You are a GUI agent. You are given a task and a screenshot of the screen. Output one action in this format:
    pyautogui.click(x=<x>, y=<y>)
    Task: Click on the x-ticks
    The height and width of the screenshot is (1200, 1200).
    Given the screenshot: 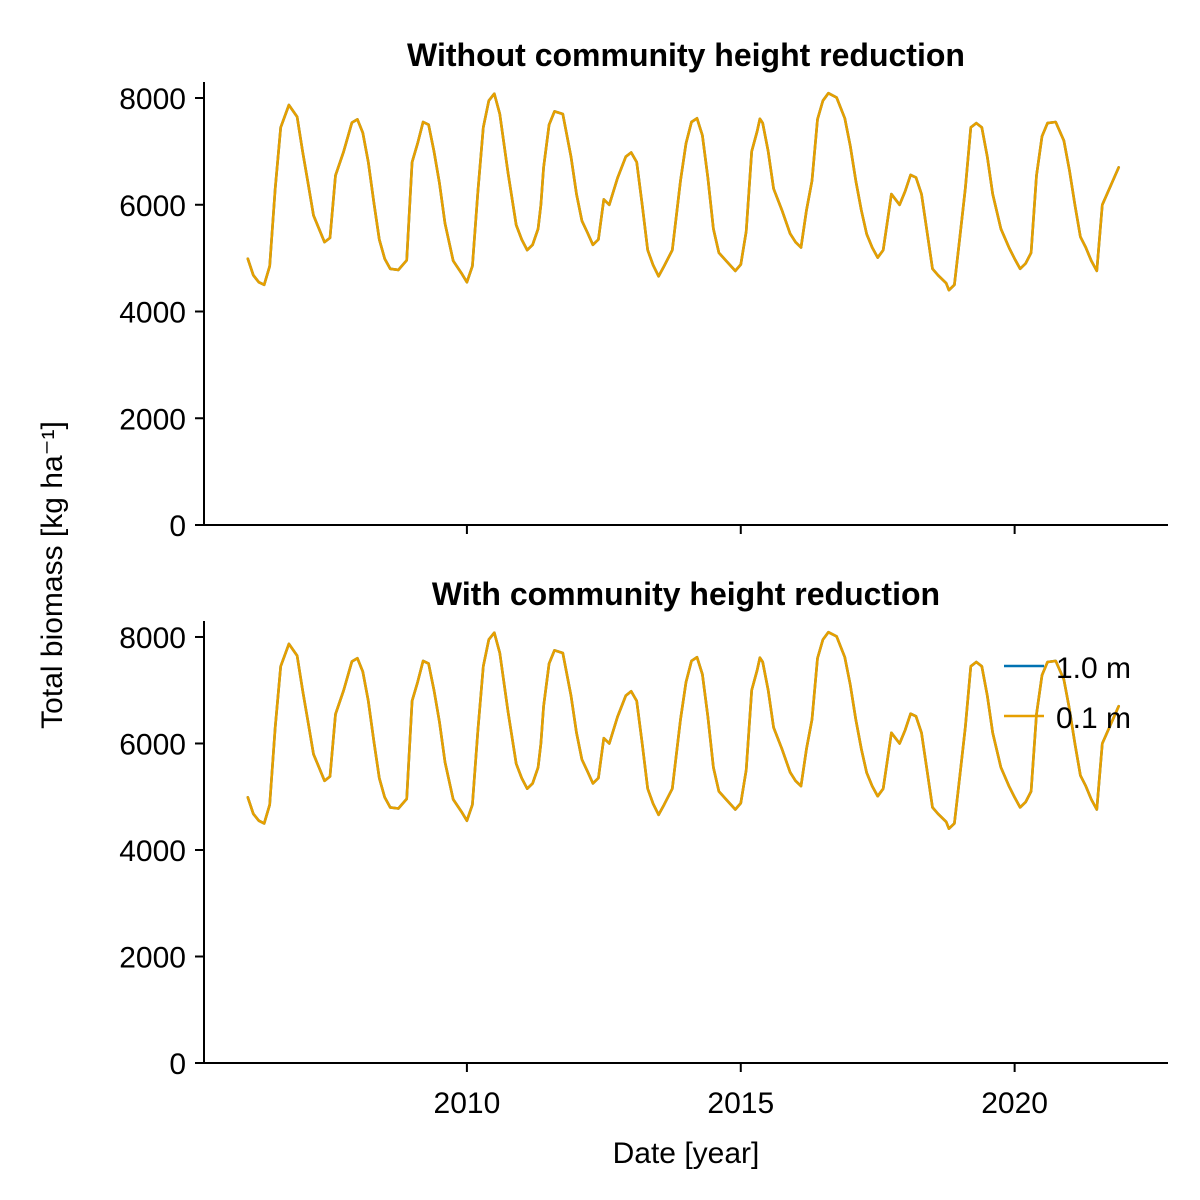 What is the action you would take?
    pyautogui.click(x=741, y=529)
    